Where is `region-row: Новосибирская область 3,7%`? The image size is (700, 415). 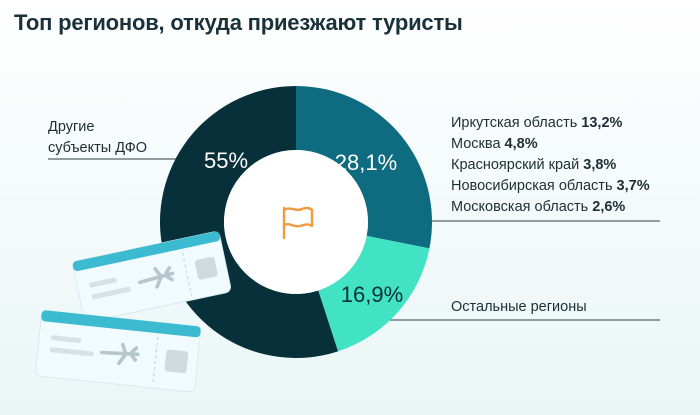 region-row: Новосибирская область 3,7% is located at coordinates (550, 186).